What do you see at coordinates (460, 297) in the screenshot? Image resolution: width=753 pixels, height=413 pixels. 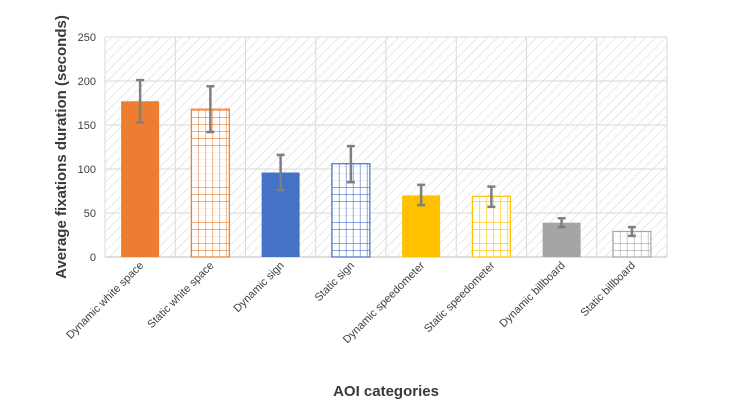 I see `x-tick-label: Static speedometer` at bounding box center [460, 297].